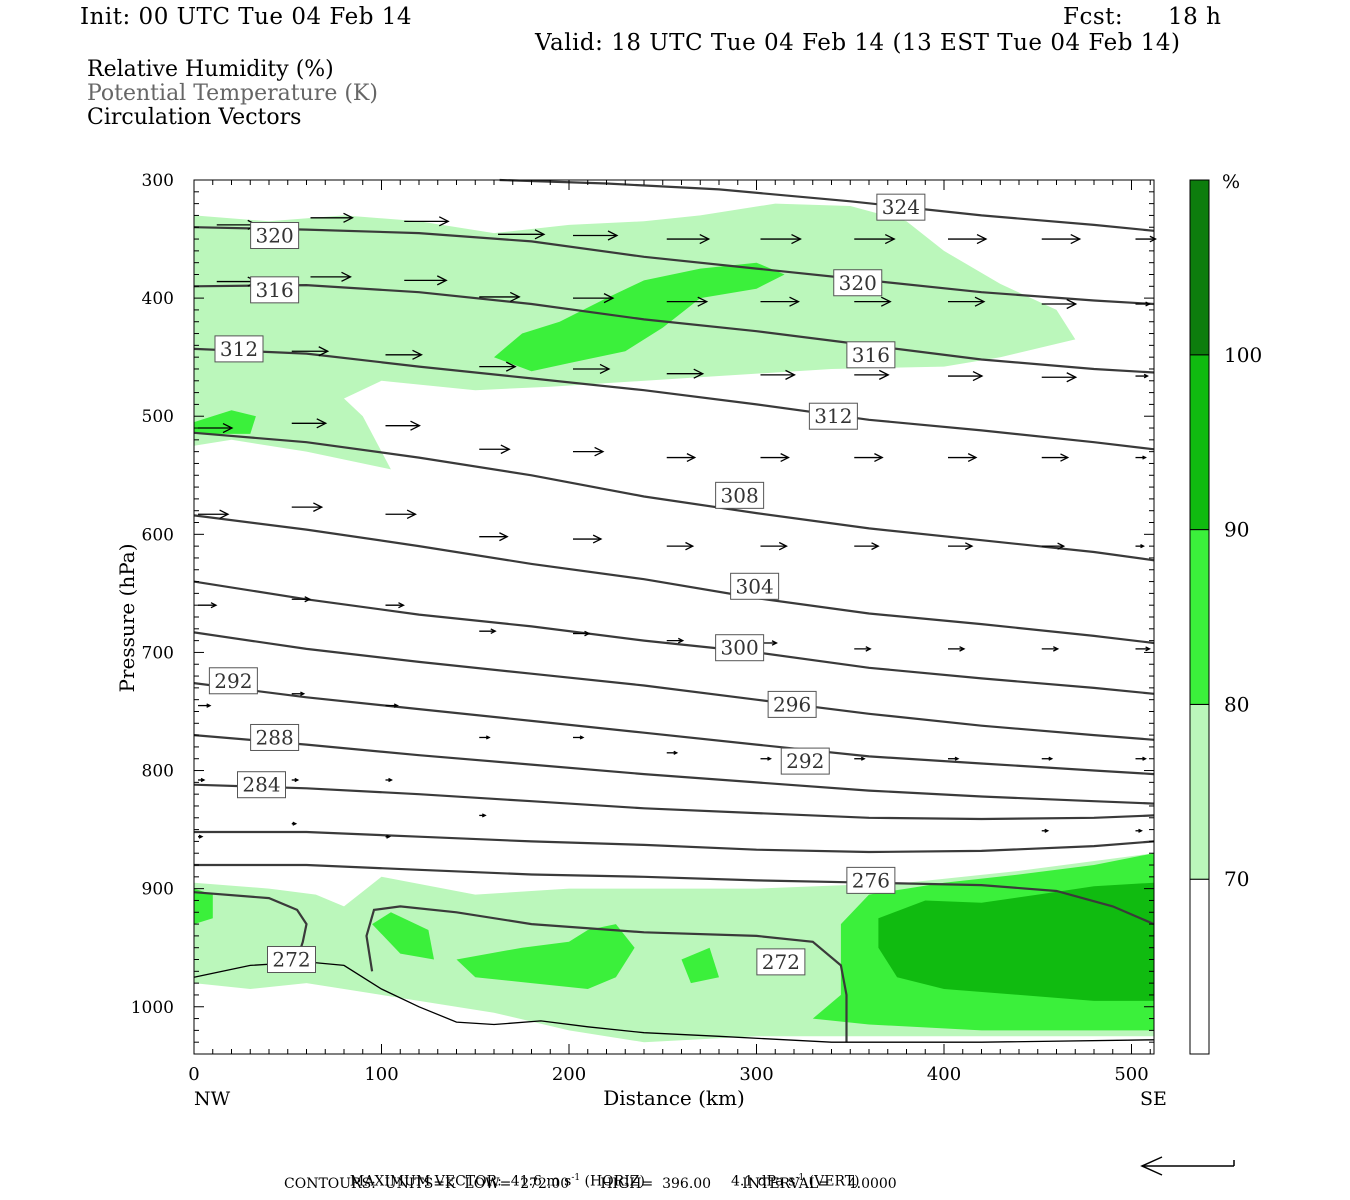 The width and height of the screenshot is (1350, 1200). I want to click on x-tick-label-200: 200, so click(569, 1074).